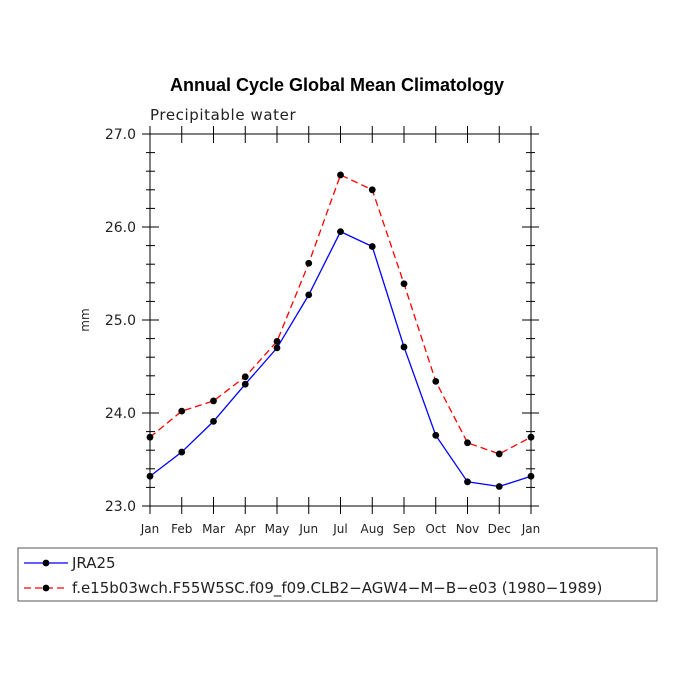  Describe the element at coordinates (93, 563) in the screenshot. I see `legend-label-1: JRA25` at that location.